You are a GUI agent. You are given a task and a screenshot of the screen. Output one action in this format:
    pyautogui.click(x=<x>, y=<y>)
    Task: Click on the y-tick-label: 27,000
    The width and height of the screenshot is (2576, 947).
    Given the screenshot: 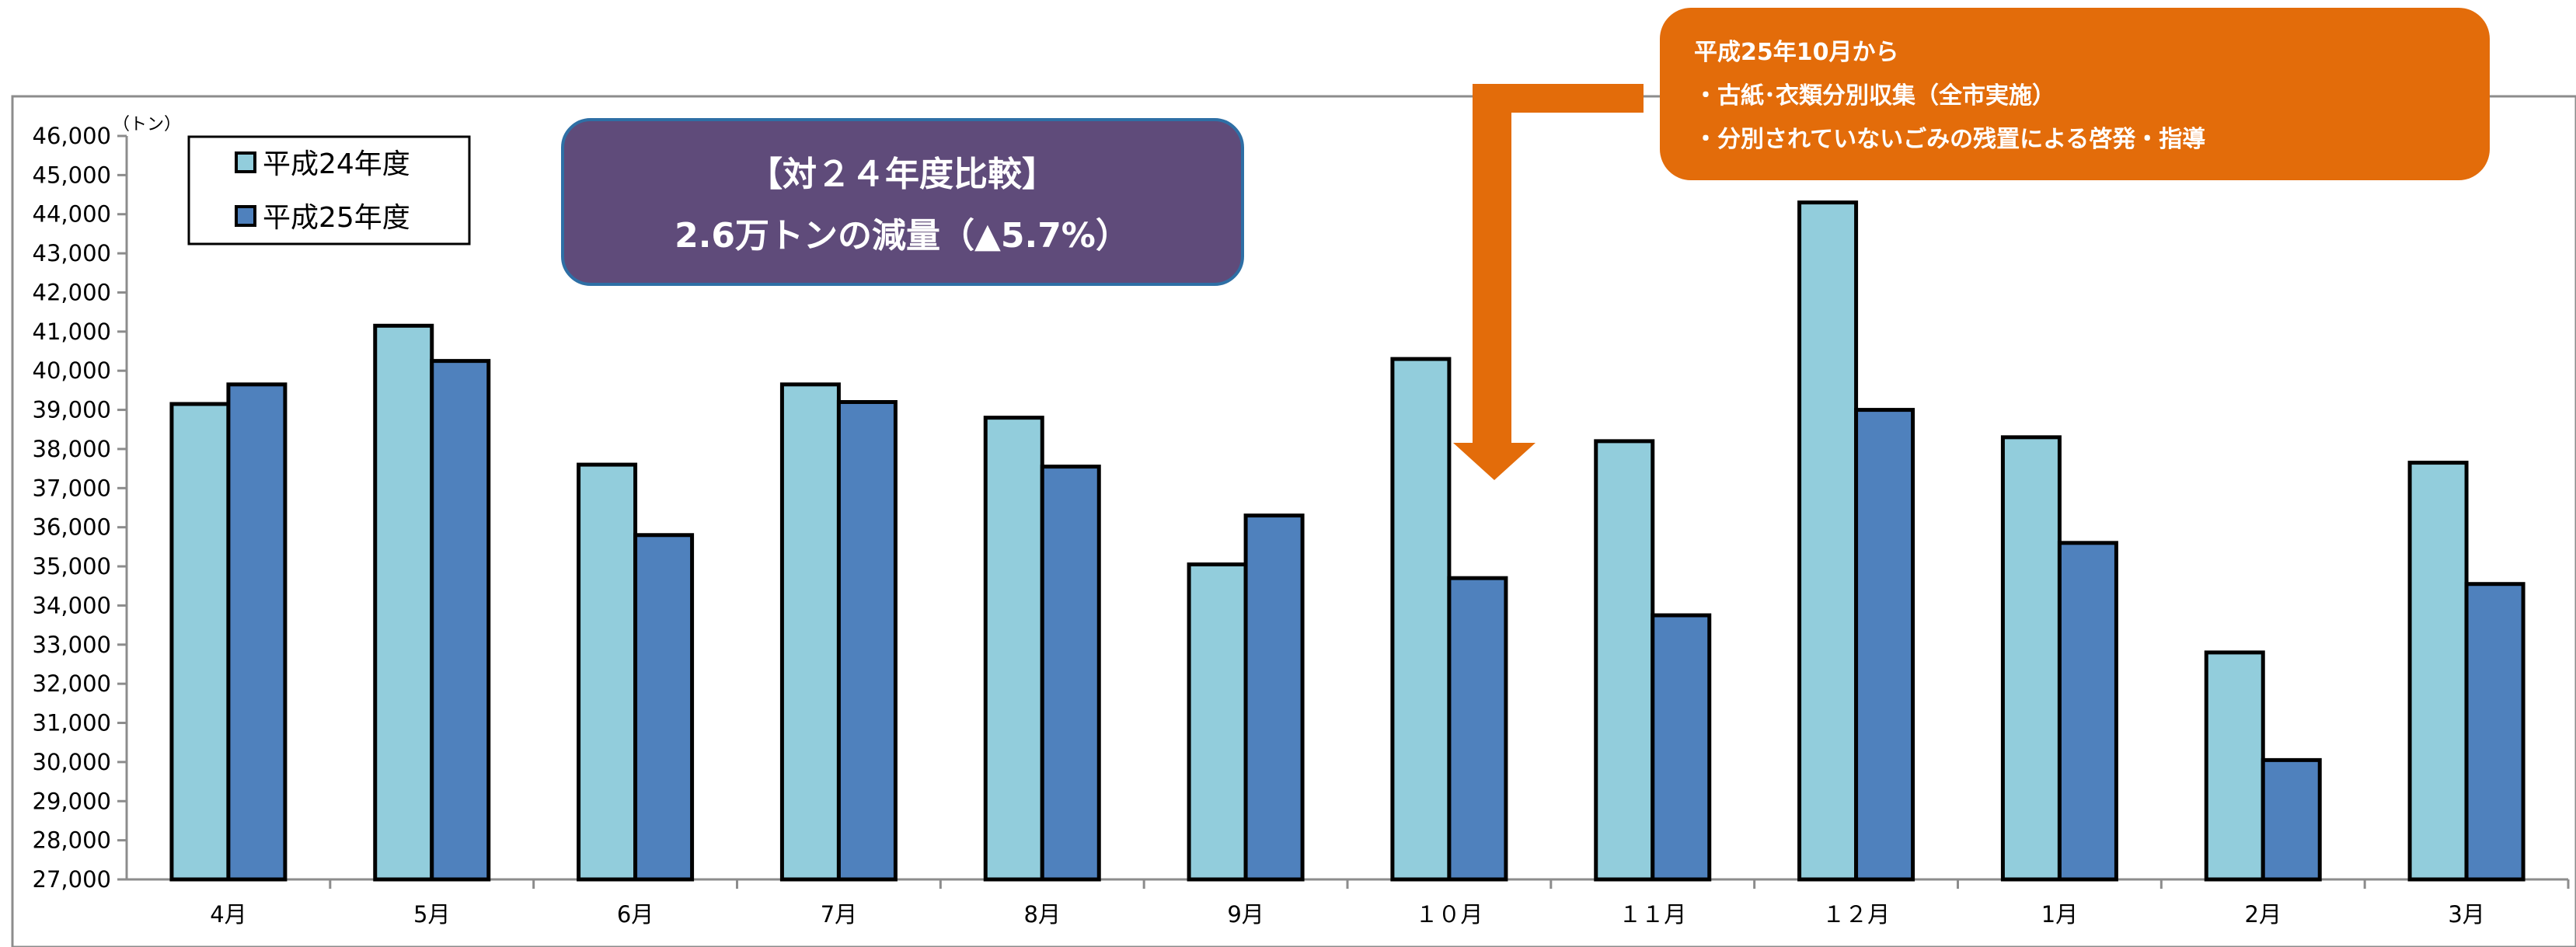 What is the action you would take?
    pyautogui.click(x=72, y=879)
    